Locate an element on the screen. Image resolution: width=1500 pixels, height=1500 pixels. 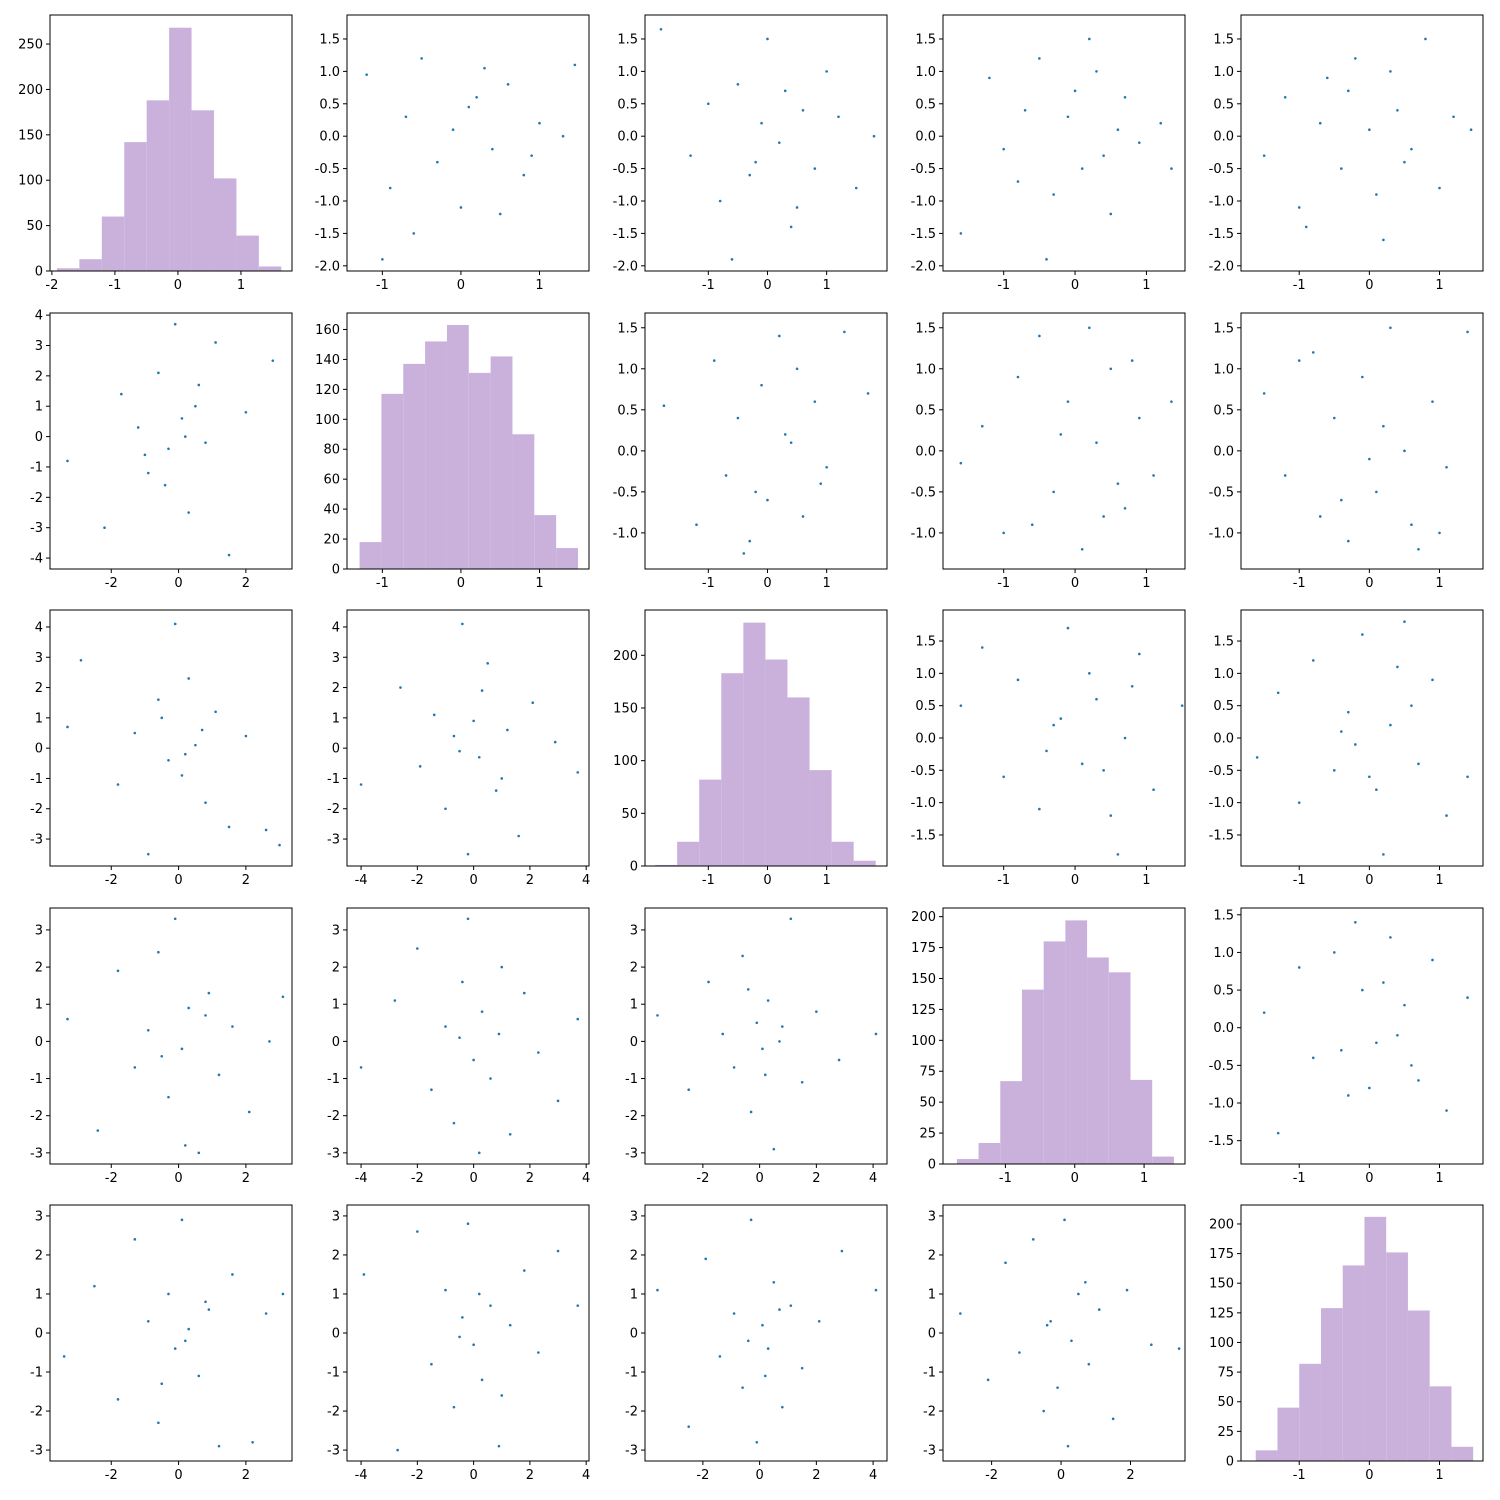
y-tick-label: 0.0 is located at coordinates (1223, 137).